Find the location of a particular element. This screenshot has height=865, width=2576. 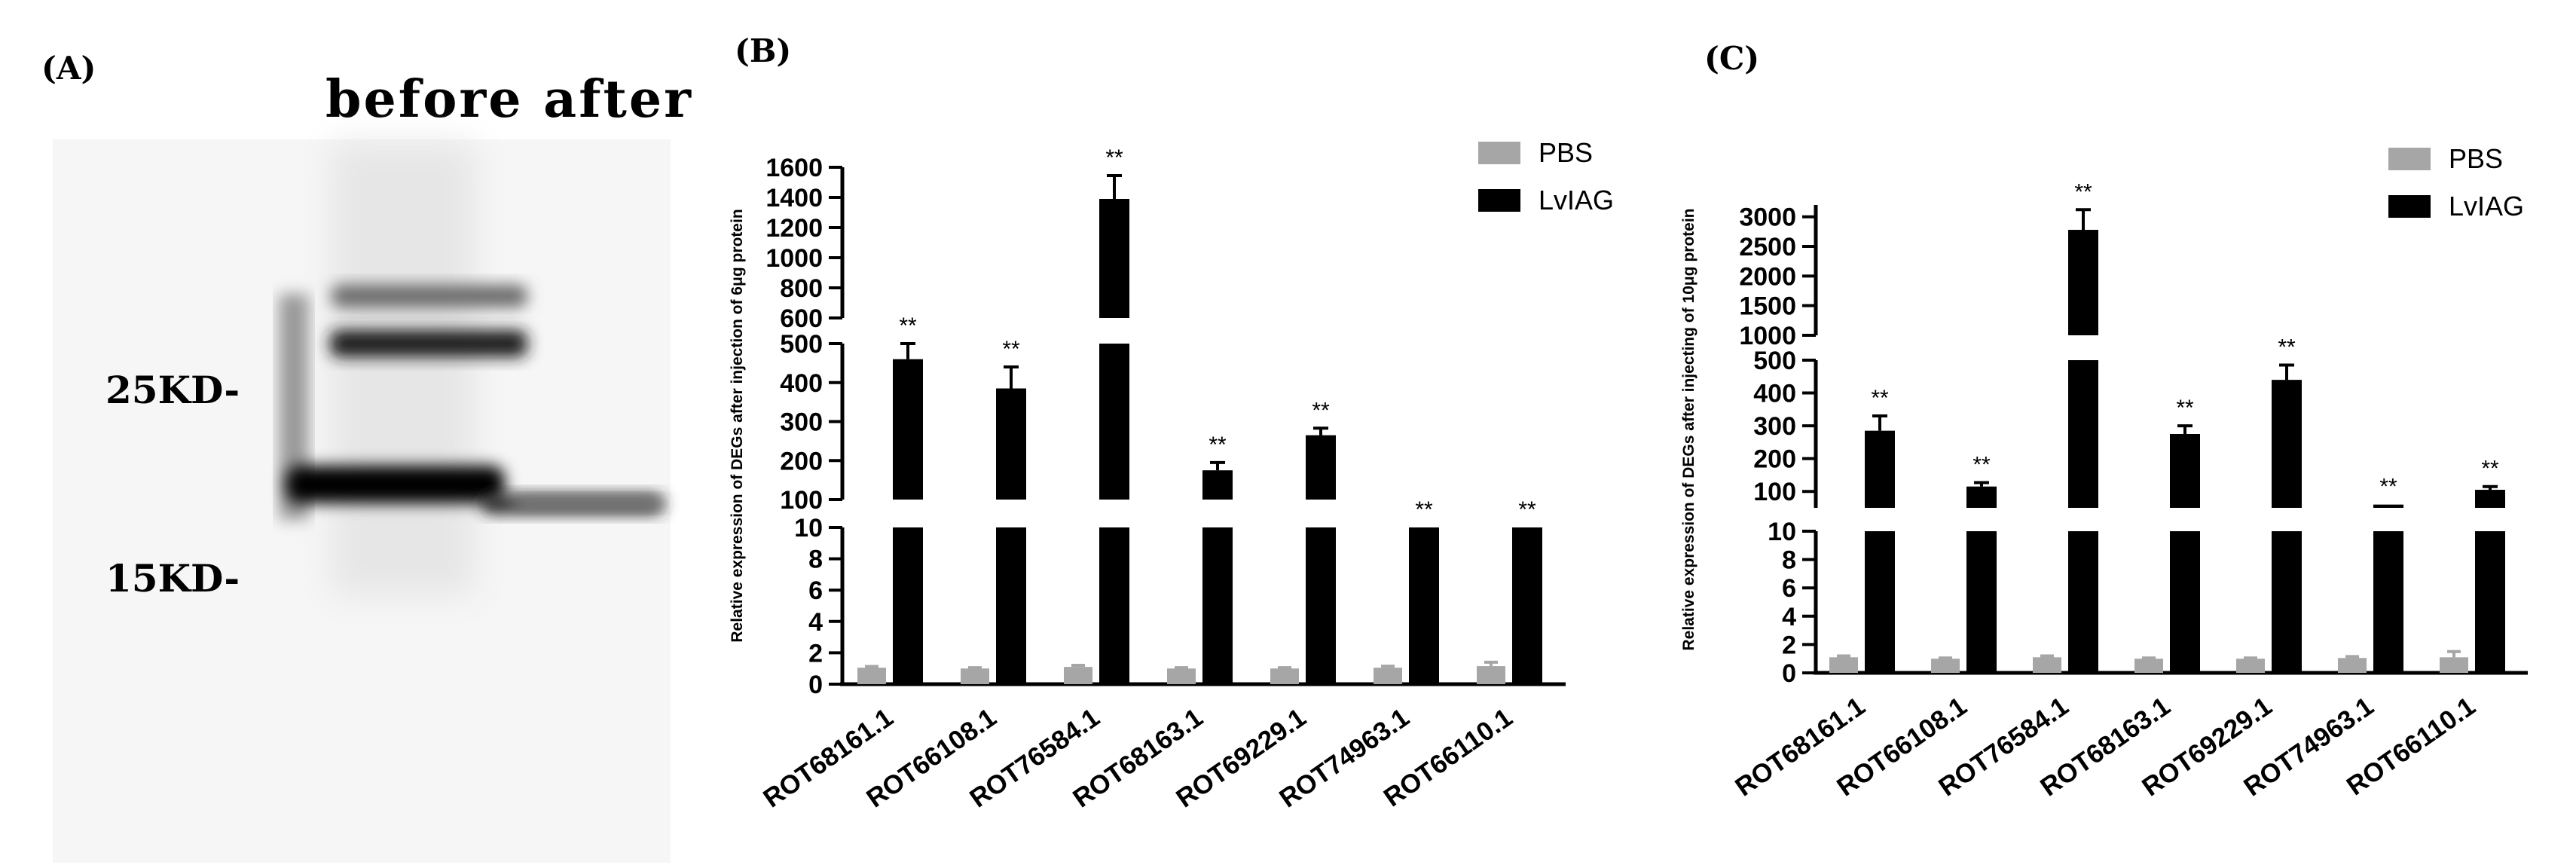

y-tick-label: 800 is located at coordinates (802, 288).